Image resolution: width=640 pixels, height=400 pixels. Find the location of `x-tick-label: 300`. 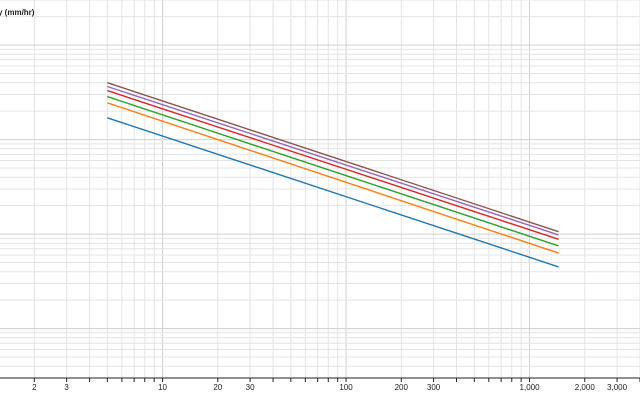

x-tick-label: 300 is located at coordinates (434, 387).